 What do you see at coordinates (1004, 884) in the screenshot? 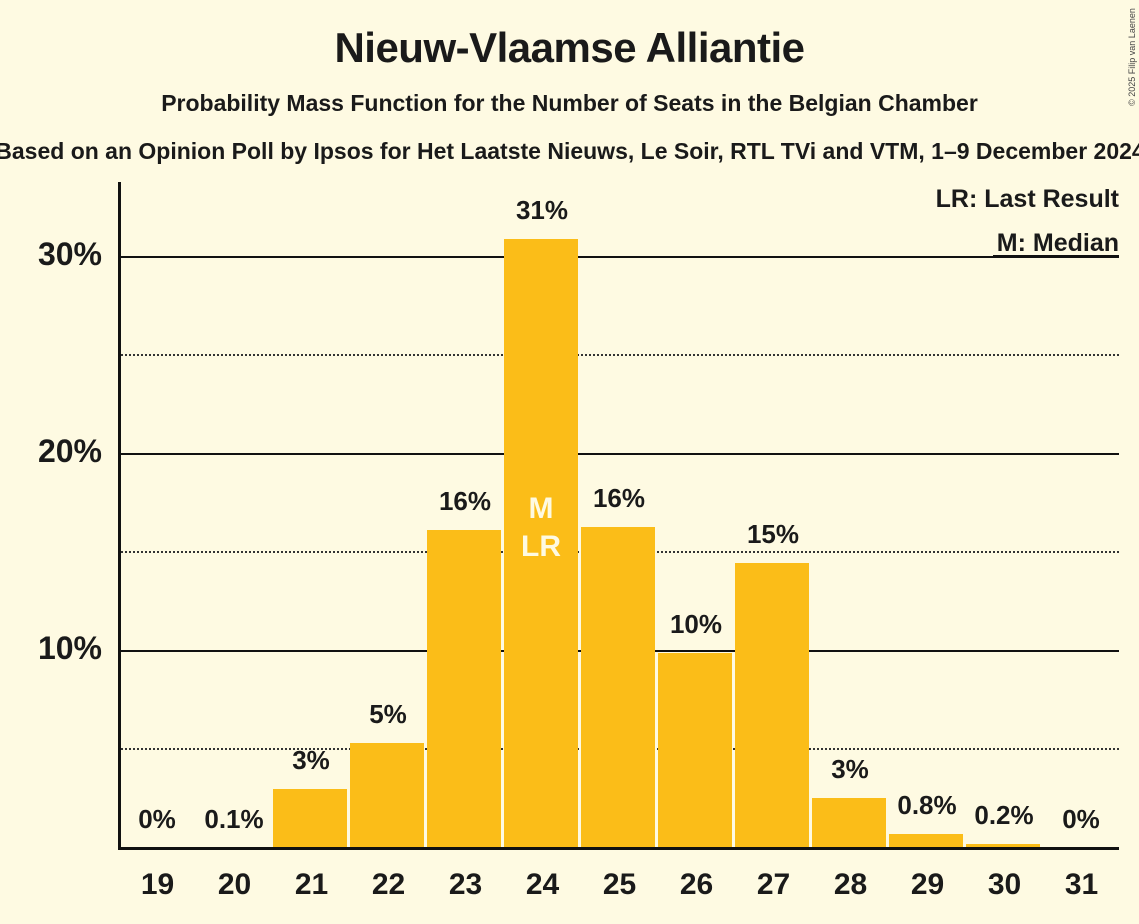
I see `x-tick-label: 30` at bounding box center [1004, 884].